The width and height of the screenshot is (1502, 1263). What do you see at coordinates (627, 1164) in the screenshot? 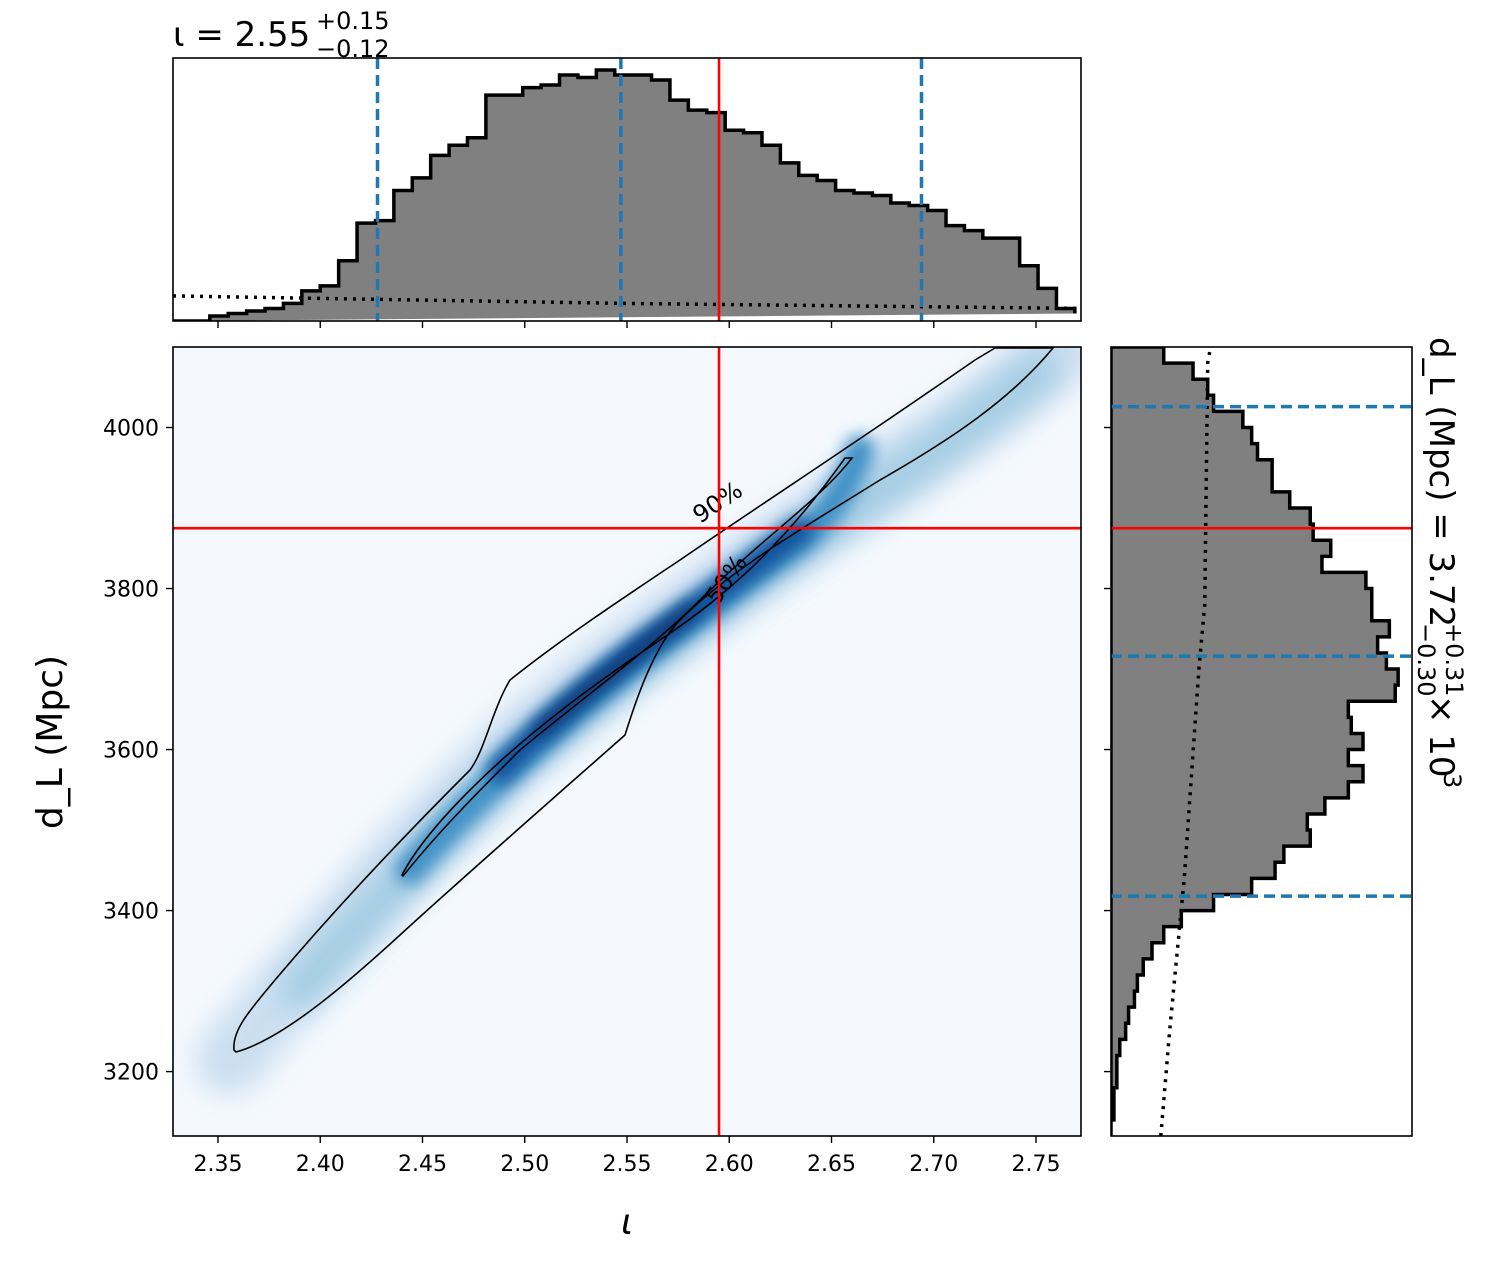
I see `xtick-label-4: 2.55` at bounding box center [627, 1164].